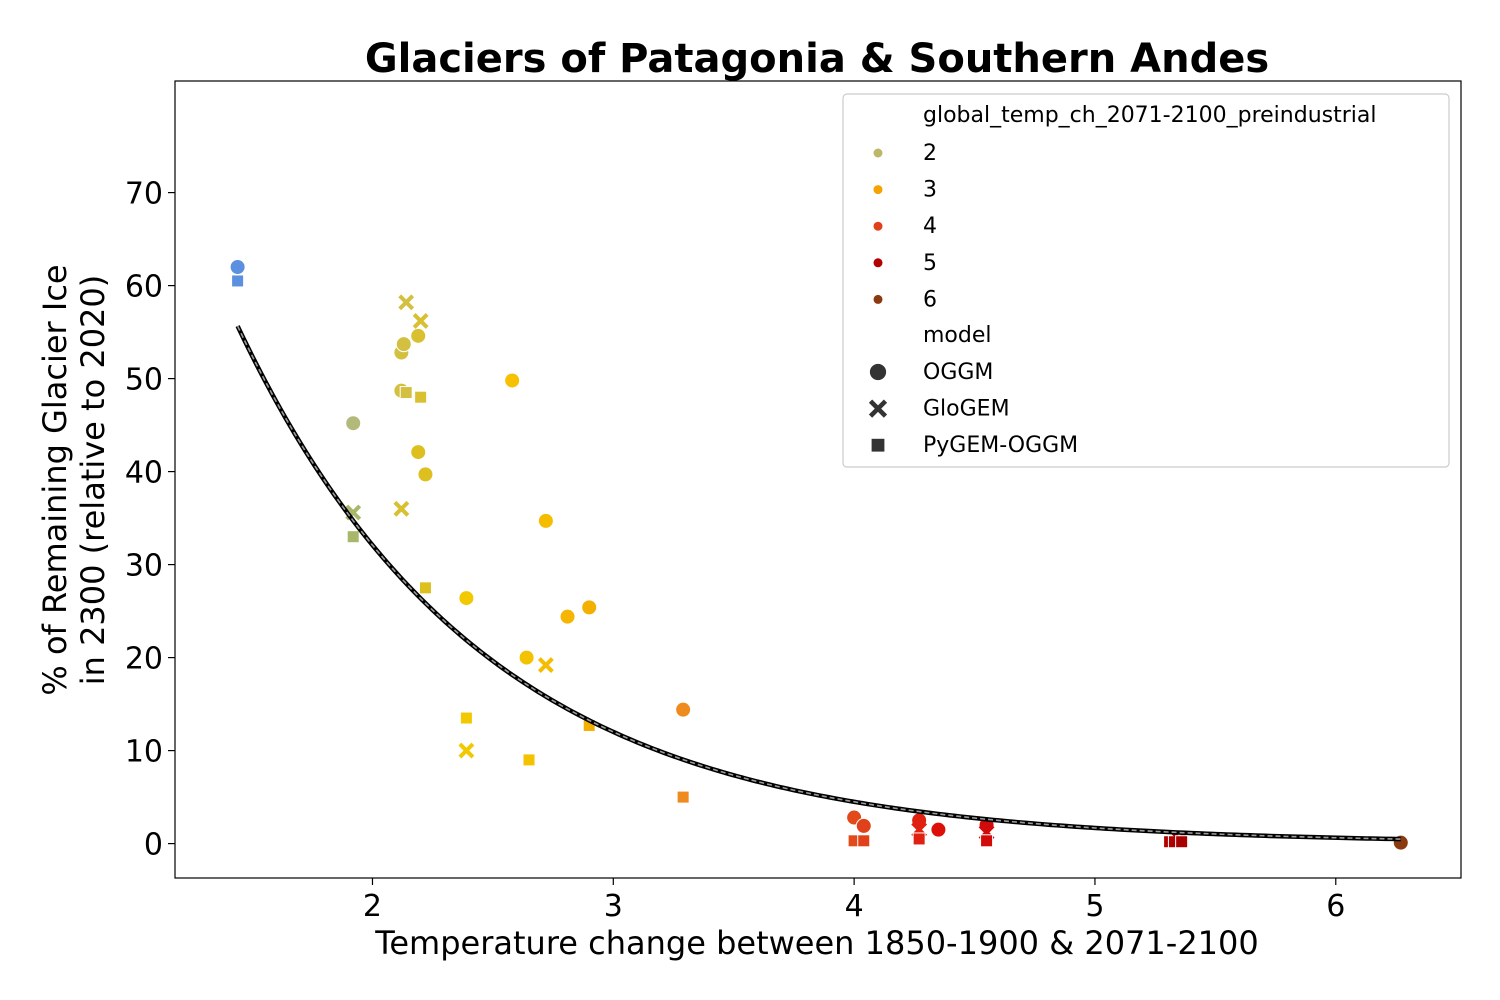  What do you see at coordinates (930, 153) in the screenshot?
I see `legend-hue-label: 2` at bounding box center [930, 153].